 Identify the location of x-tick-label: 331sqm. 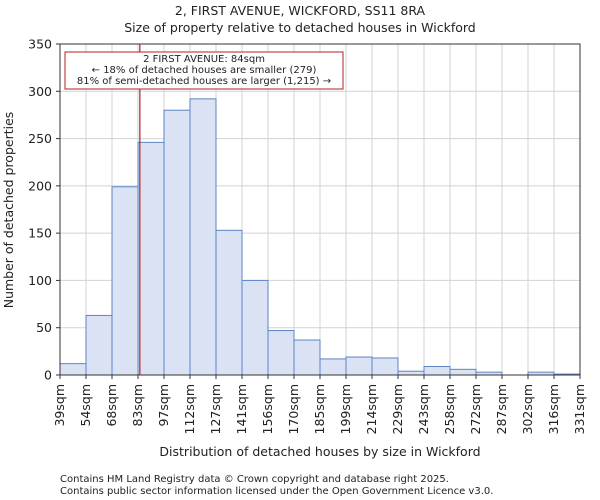
(579, 409).